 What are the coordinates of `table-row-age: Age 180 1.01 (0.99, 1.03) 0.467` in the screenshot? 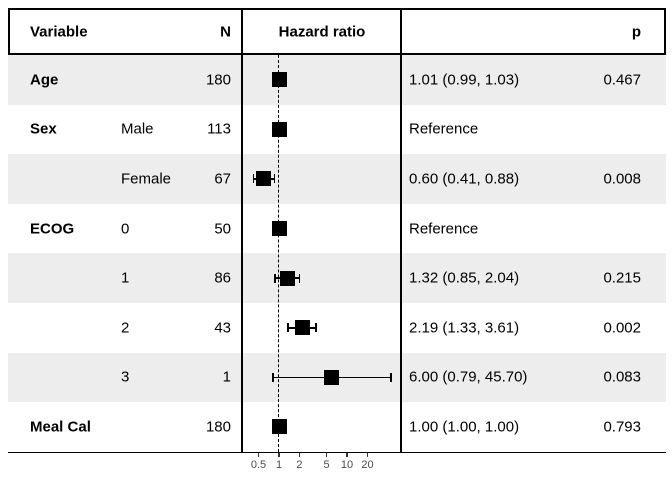 It's located at (337, 80).